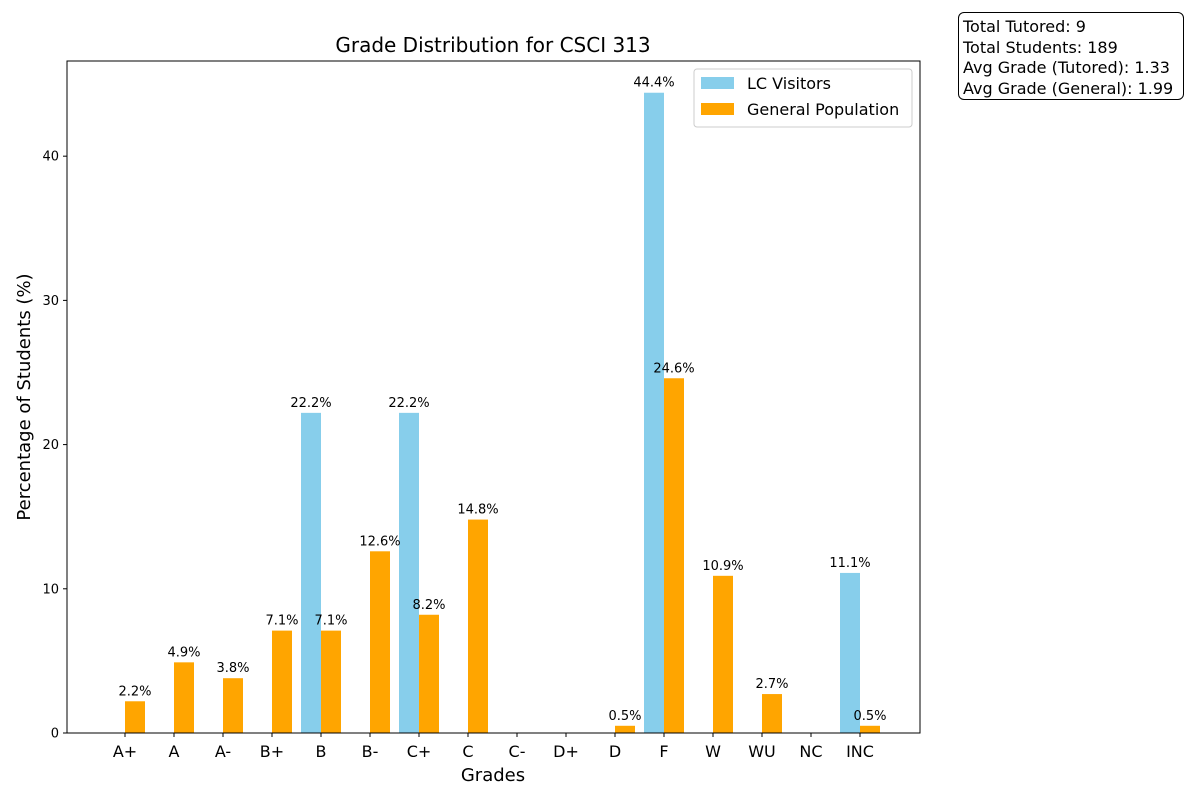  I want to click on x-tick-label: INC, so click(860, 751).